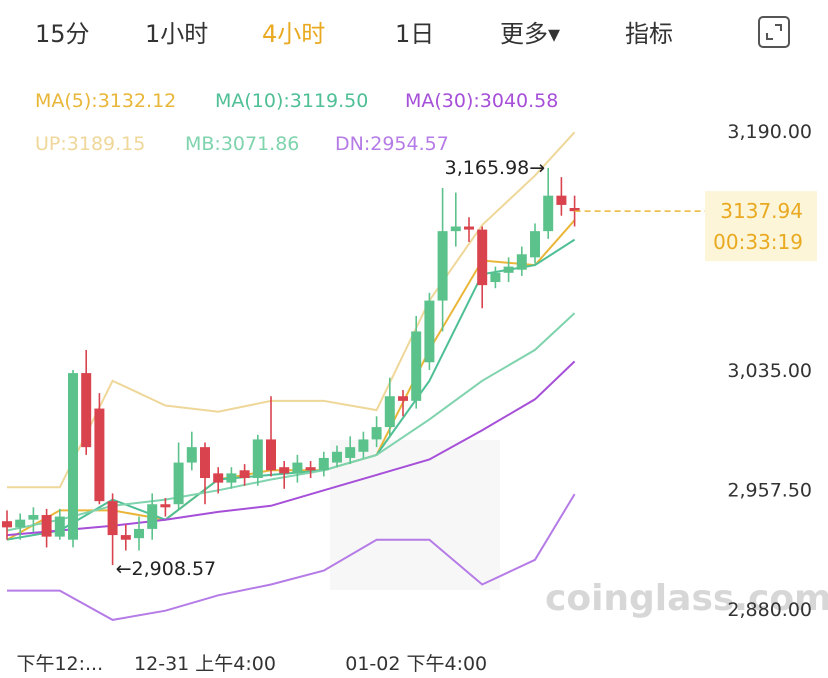 This screenshot has width=828, height=678. Describe the element at coordinates (414, 34) in the screenshot. I see `tab: 1日` at that location.